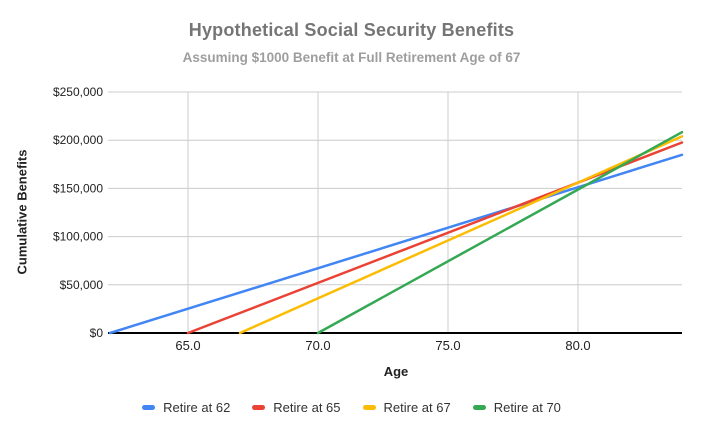  I want to click on legend-label: Retire at 65, so click(307, 407).